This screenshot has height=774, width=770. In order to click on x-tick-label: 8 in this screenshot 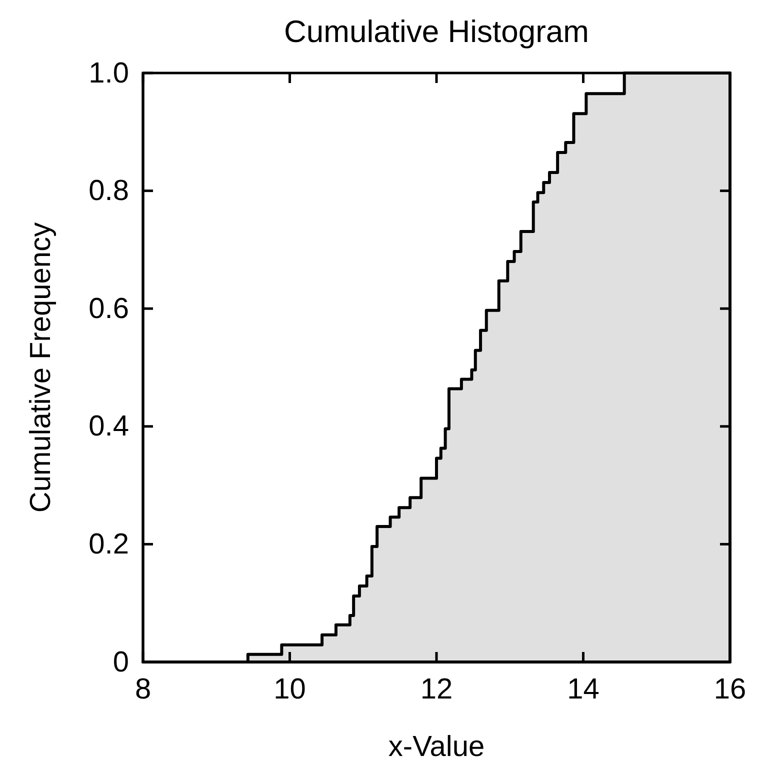, I will do `click(143, 690)`.